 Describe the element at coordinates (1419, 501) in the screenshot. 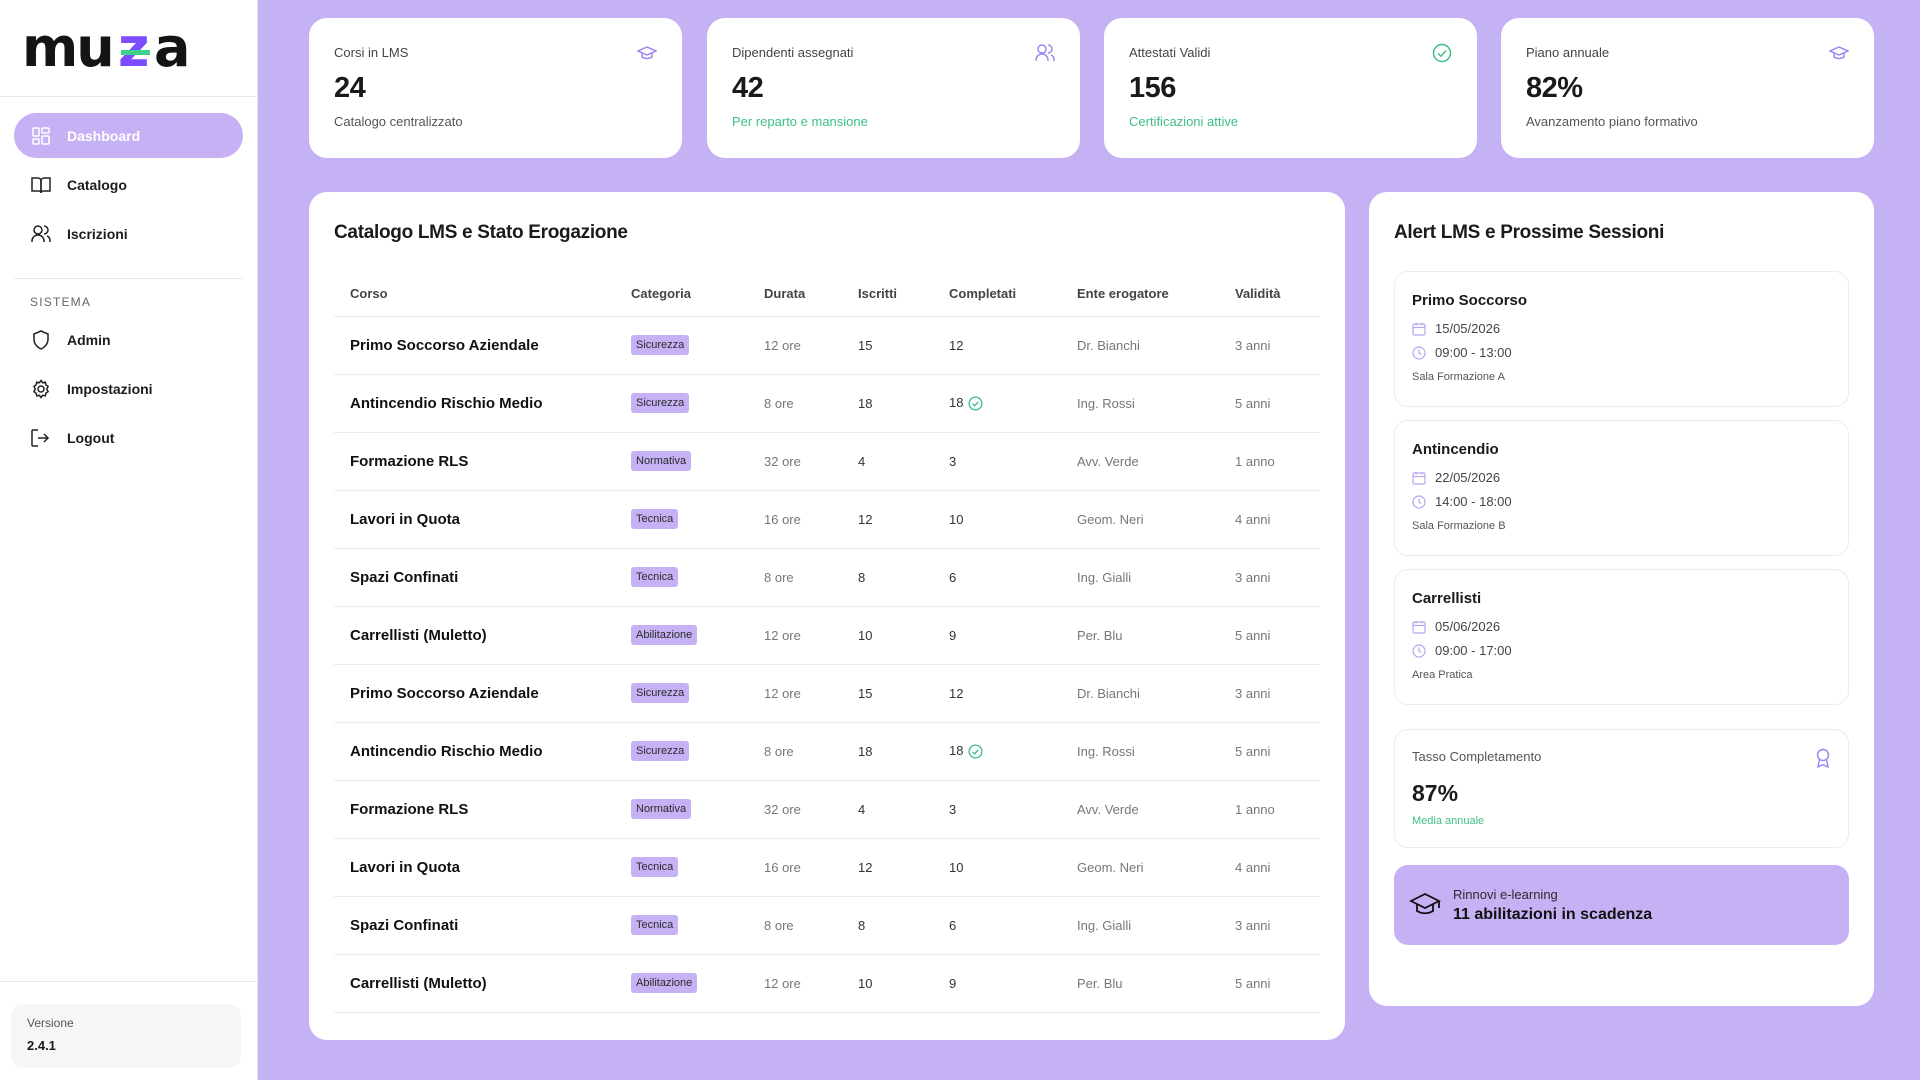

I see `clock-icon` at that location.